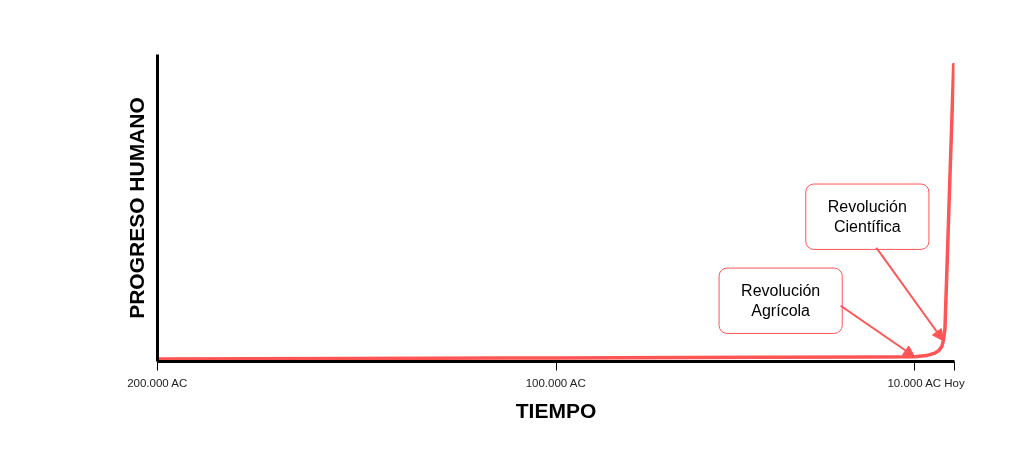  What do you see at coordinates (555, 382) in the screenshot?
I see `x-tick-label: 100.000 AC` at bounding box center [555, 382].